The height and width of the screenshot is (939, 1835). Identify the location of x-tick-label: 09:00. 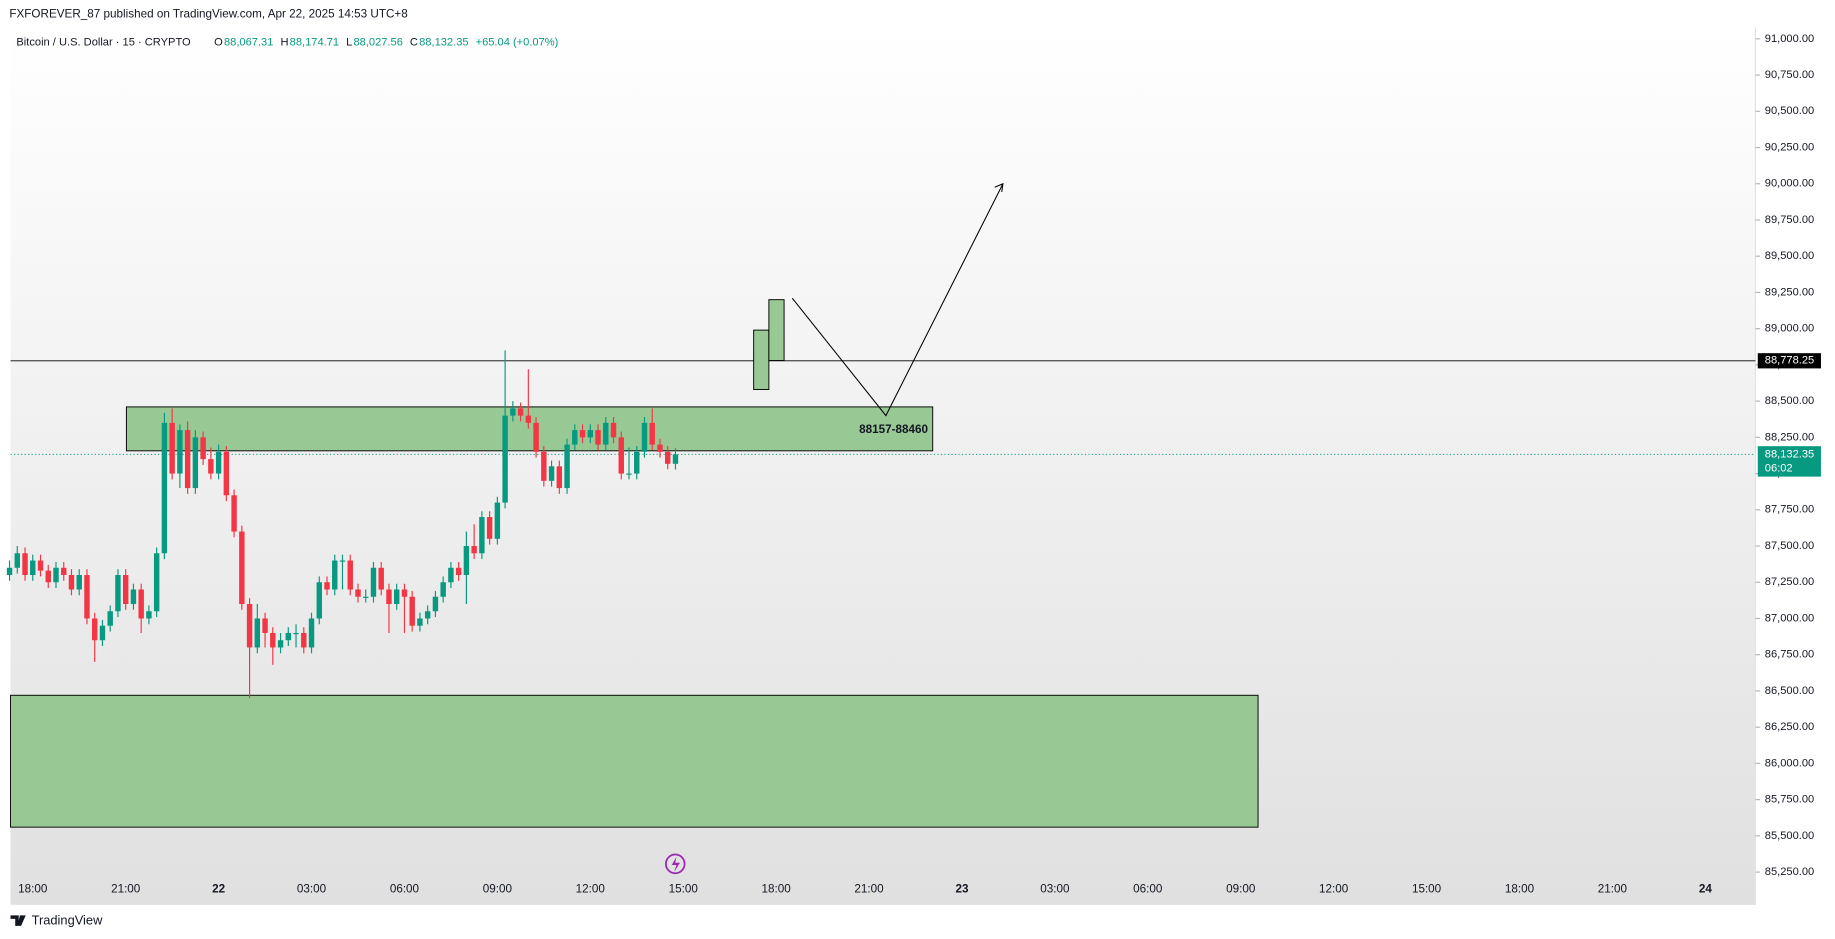
(498, 889).